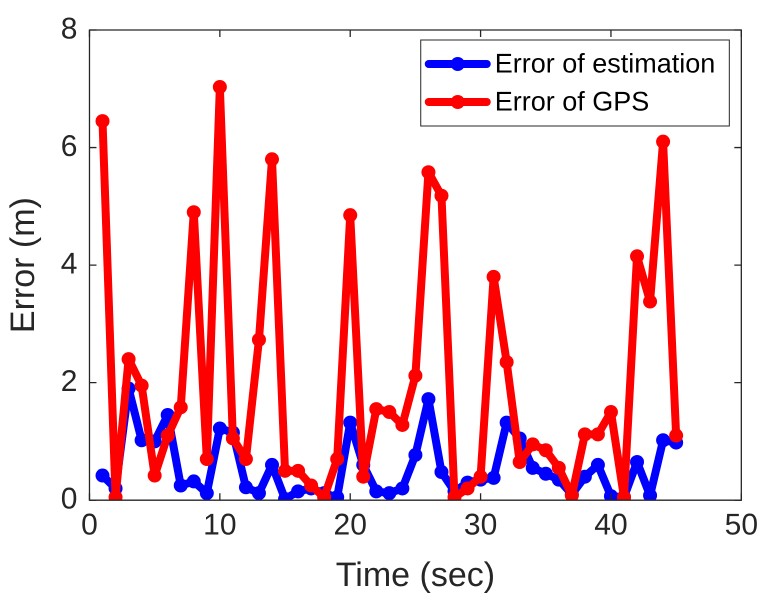 The width and height of the screenshot is (766, 601). I want to click on y-tick-label: 4, so click(69, 263).